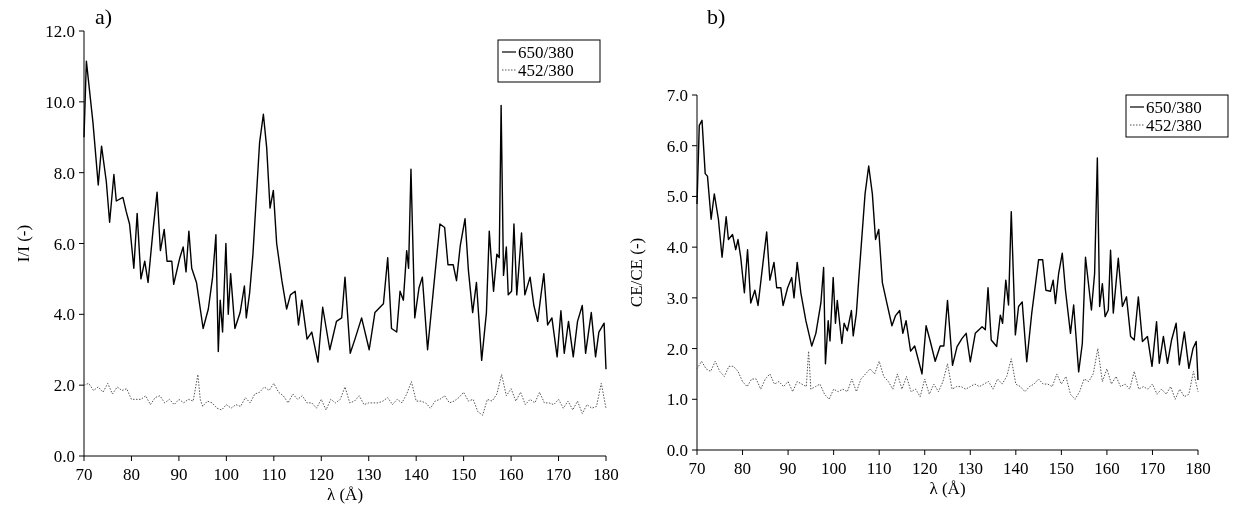 This screenshot has width=1241, height=526. What do you see at coordinates (104, 16) in the screenshot?
I see `chart-title: a)` at bounding box center [104, 16].